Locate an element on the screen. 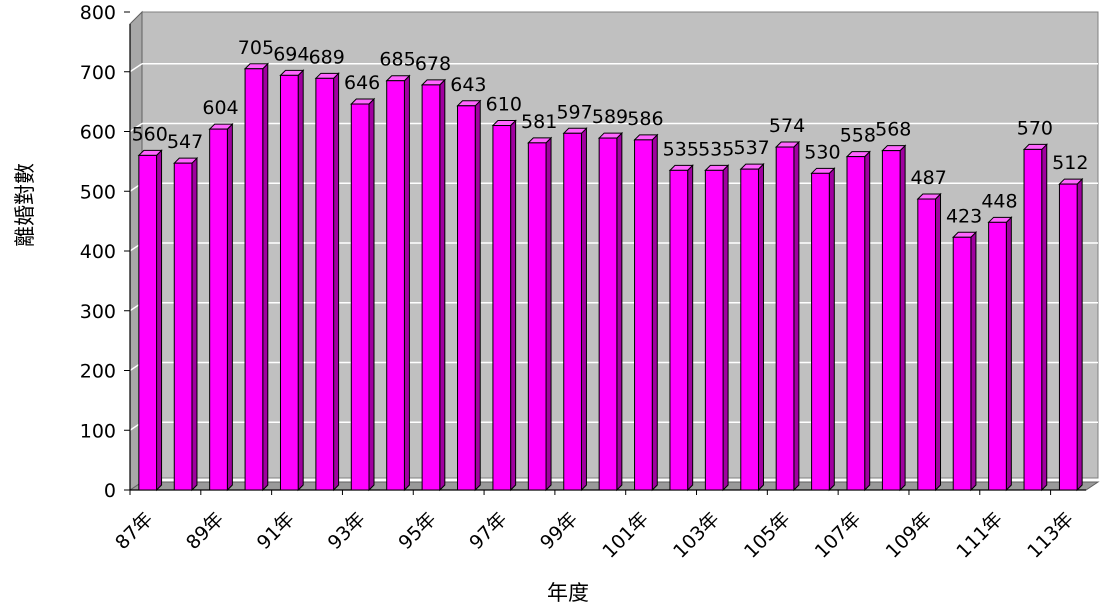 This screenshot has height=609, width=1108. data-label: 537 is located at coordinates (751, 148).